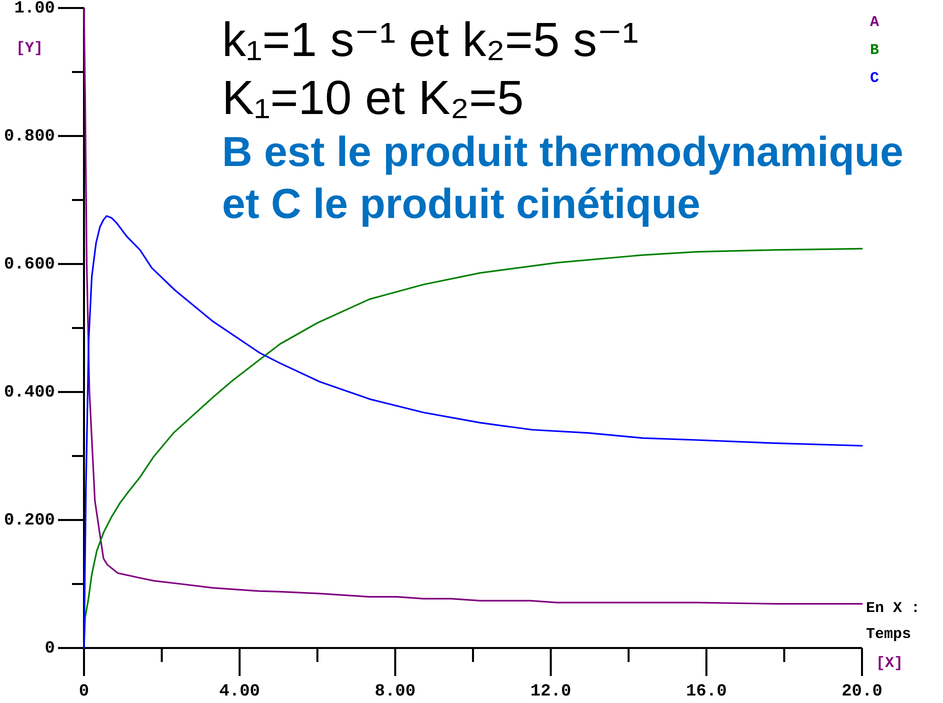  I want to click on x-axis-title: [X], so click(890, 663).